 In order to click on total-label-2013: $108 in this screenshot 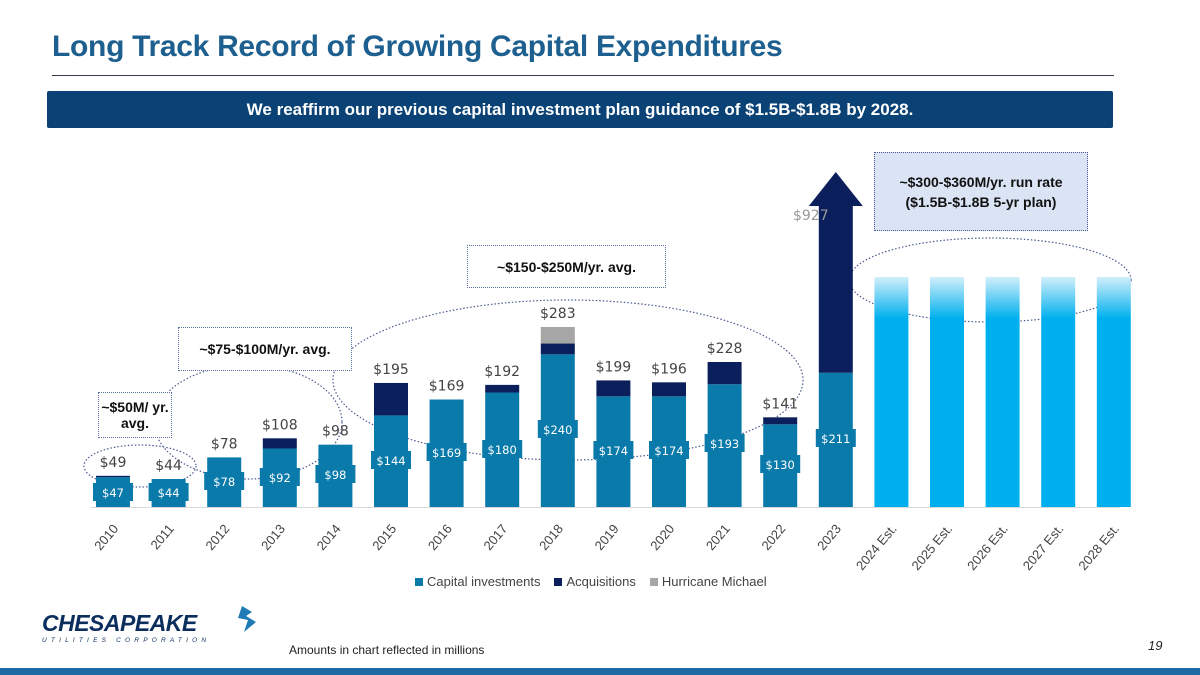, I will do `click(280, 425)`.